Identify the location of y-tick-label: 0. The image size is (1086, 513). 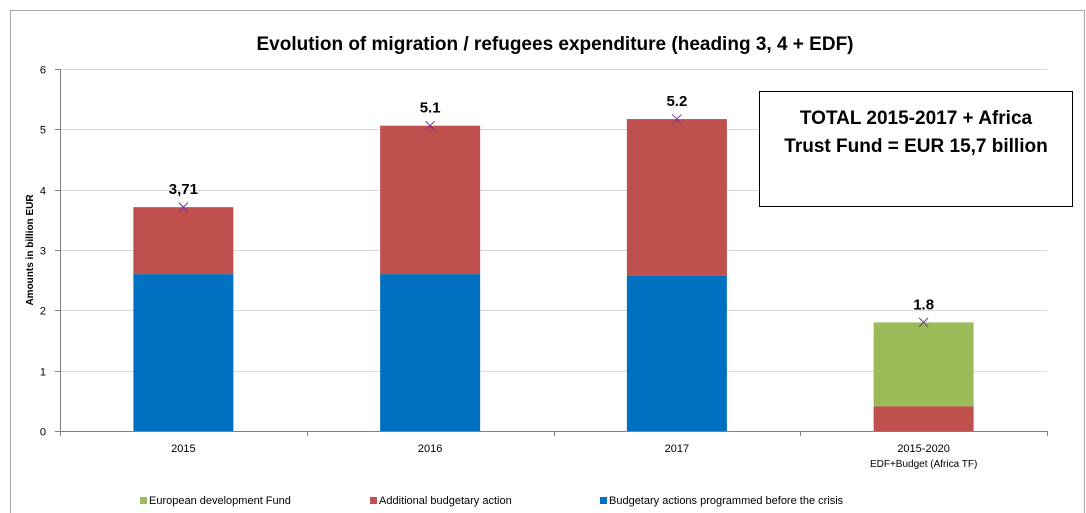
(43, 433).